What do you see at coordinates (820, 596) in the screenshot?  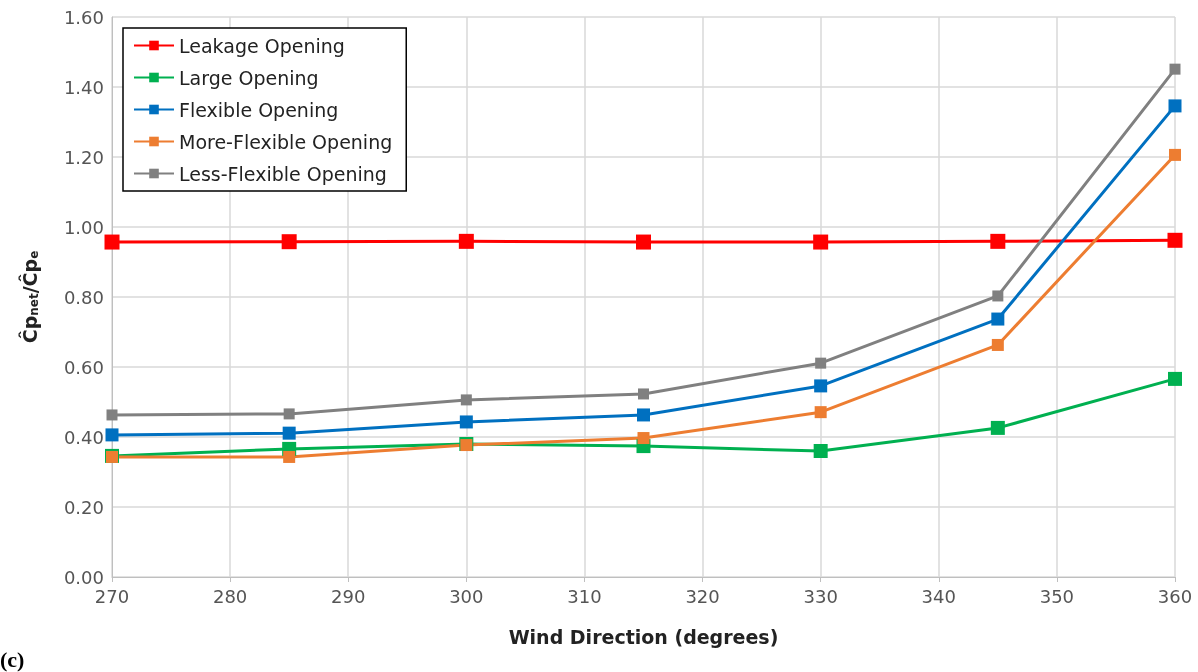 I see `x-tick-label: 330` at bounding box center [820, 596].